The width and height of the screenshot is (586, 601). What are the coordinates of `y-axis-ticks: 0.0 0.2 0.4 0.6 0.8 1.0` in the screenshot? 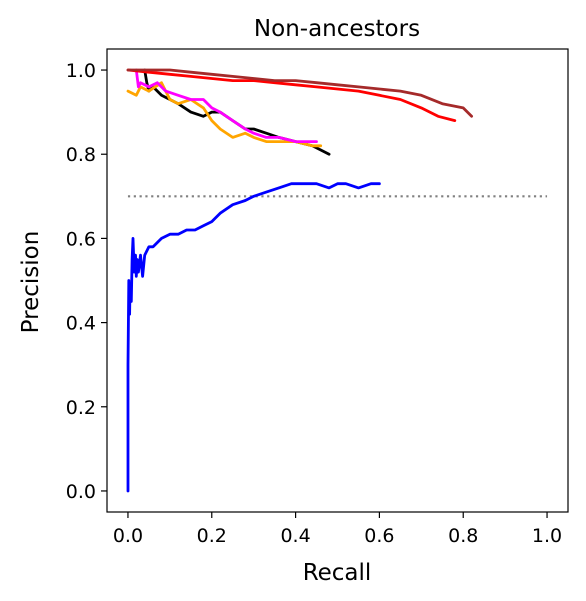 It's located at (86, 281).